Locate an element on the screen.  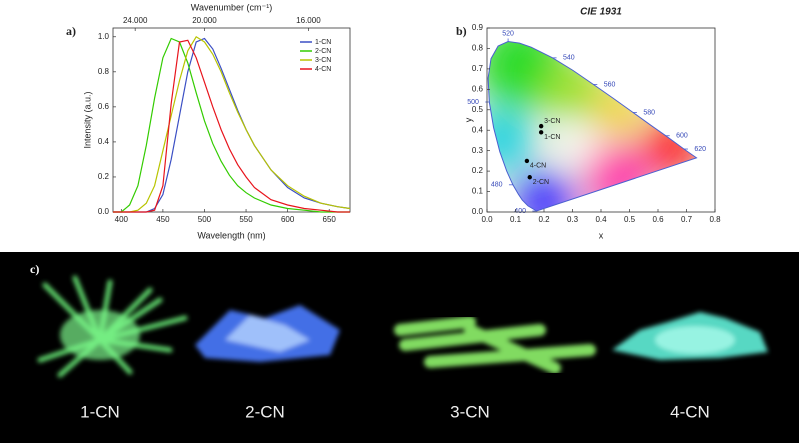
locus-label: 540 is located at coordinates (569, 58).